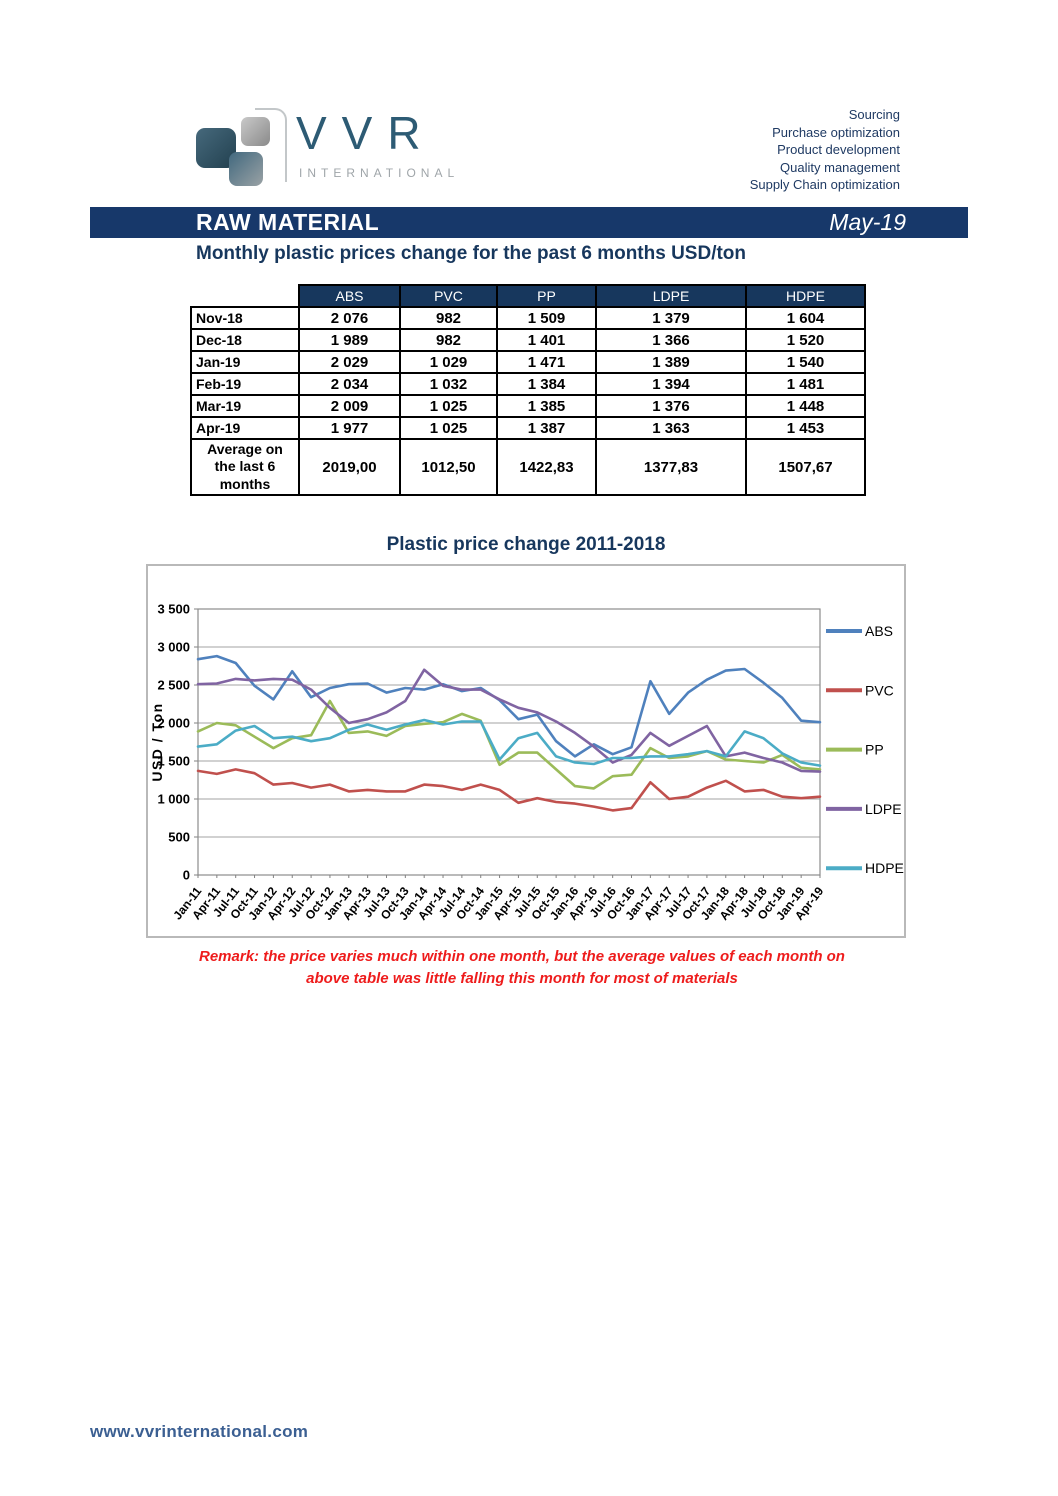 Image resolution: width=1058 pixels, height=1496 pixels. I want to click on logo-square-gray-icon, so click(255, 131).